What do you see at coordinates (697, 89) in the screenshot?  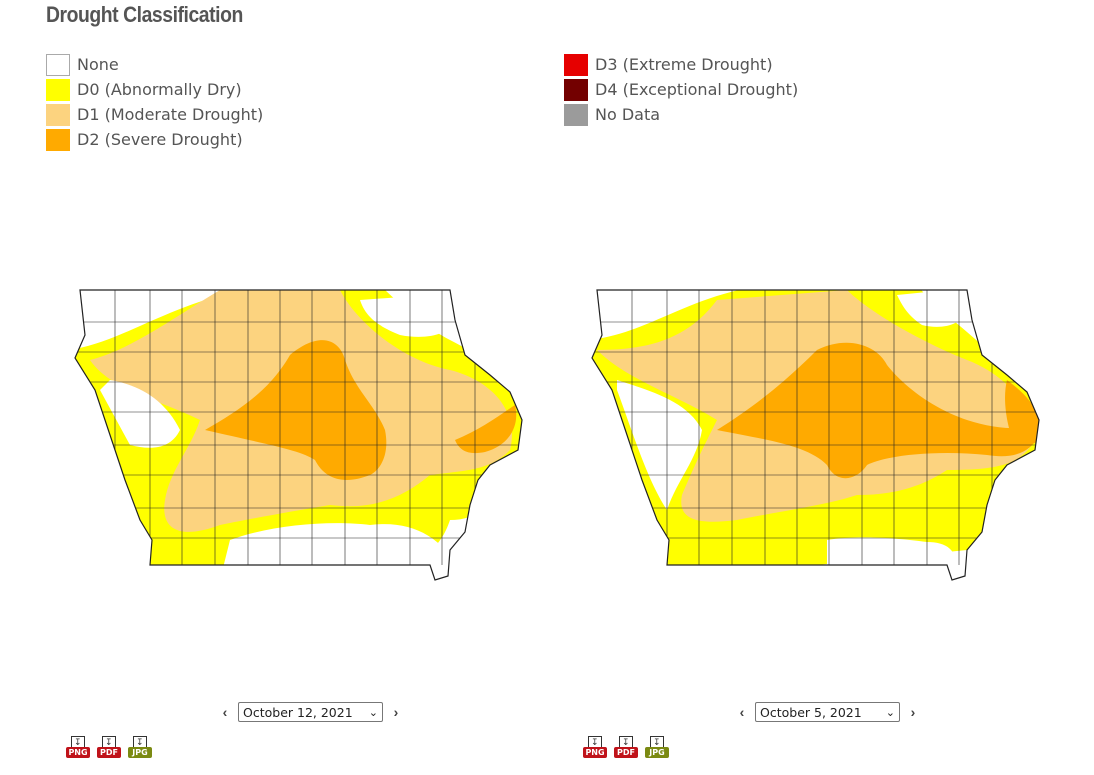 I see `legend-label: D4 (Exceptional Drought)` at bounding box center [697, 89].